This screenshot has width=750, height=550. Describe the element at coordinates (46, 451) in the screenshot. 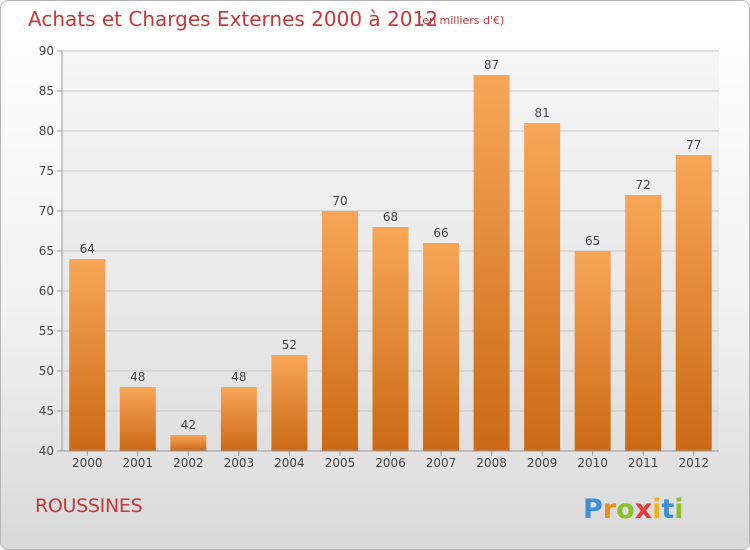

I see `y-tick-label: 40` at that location.